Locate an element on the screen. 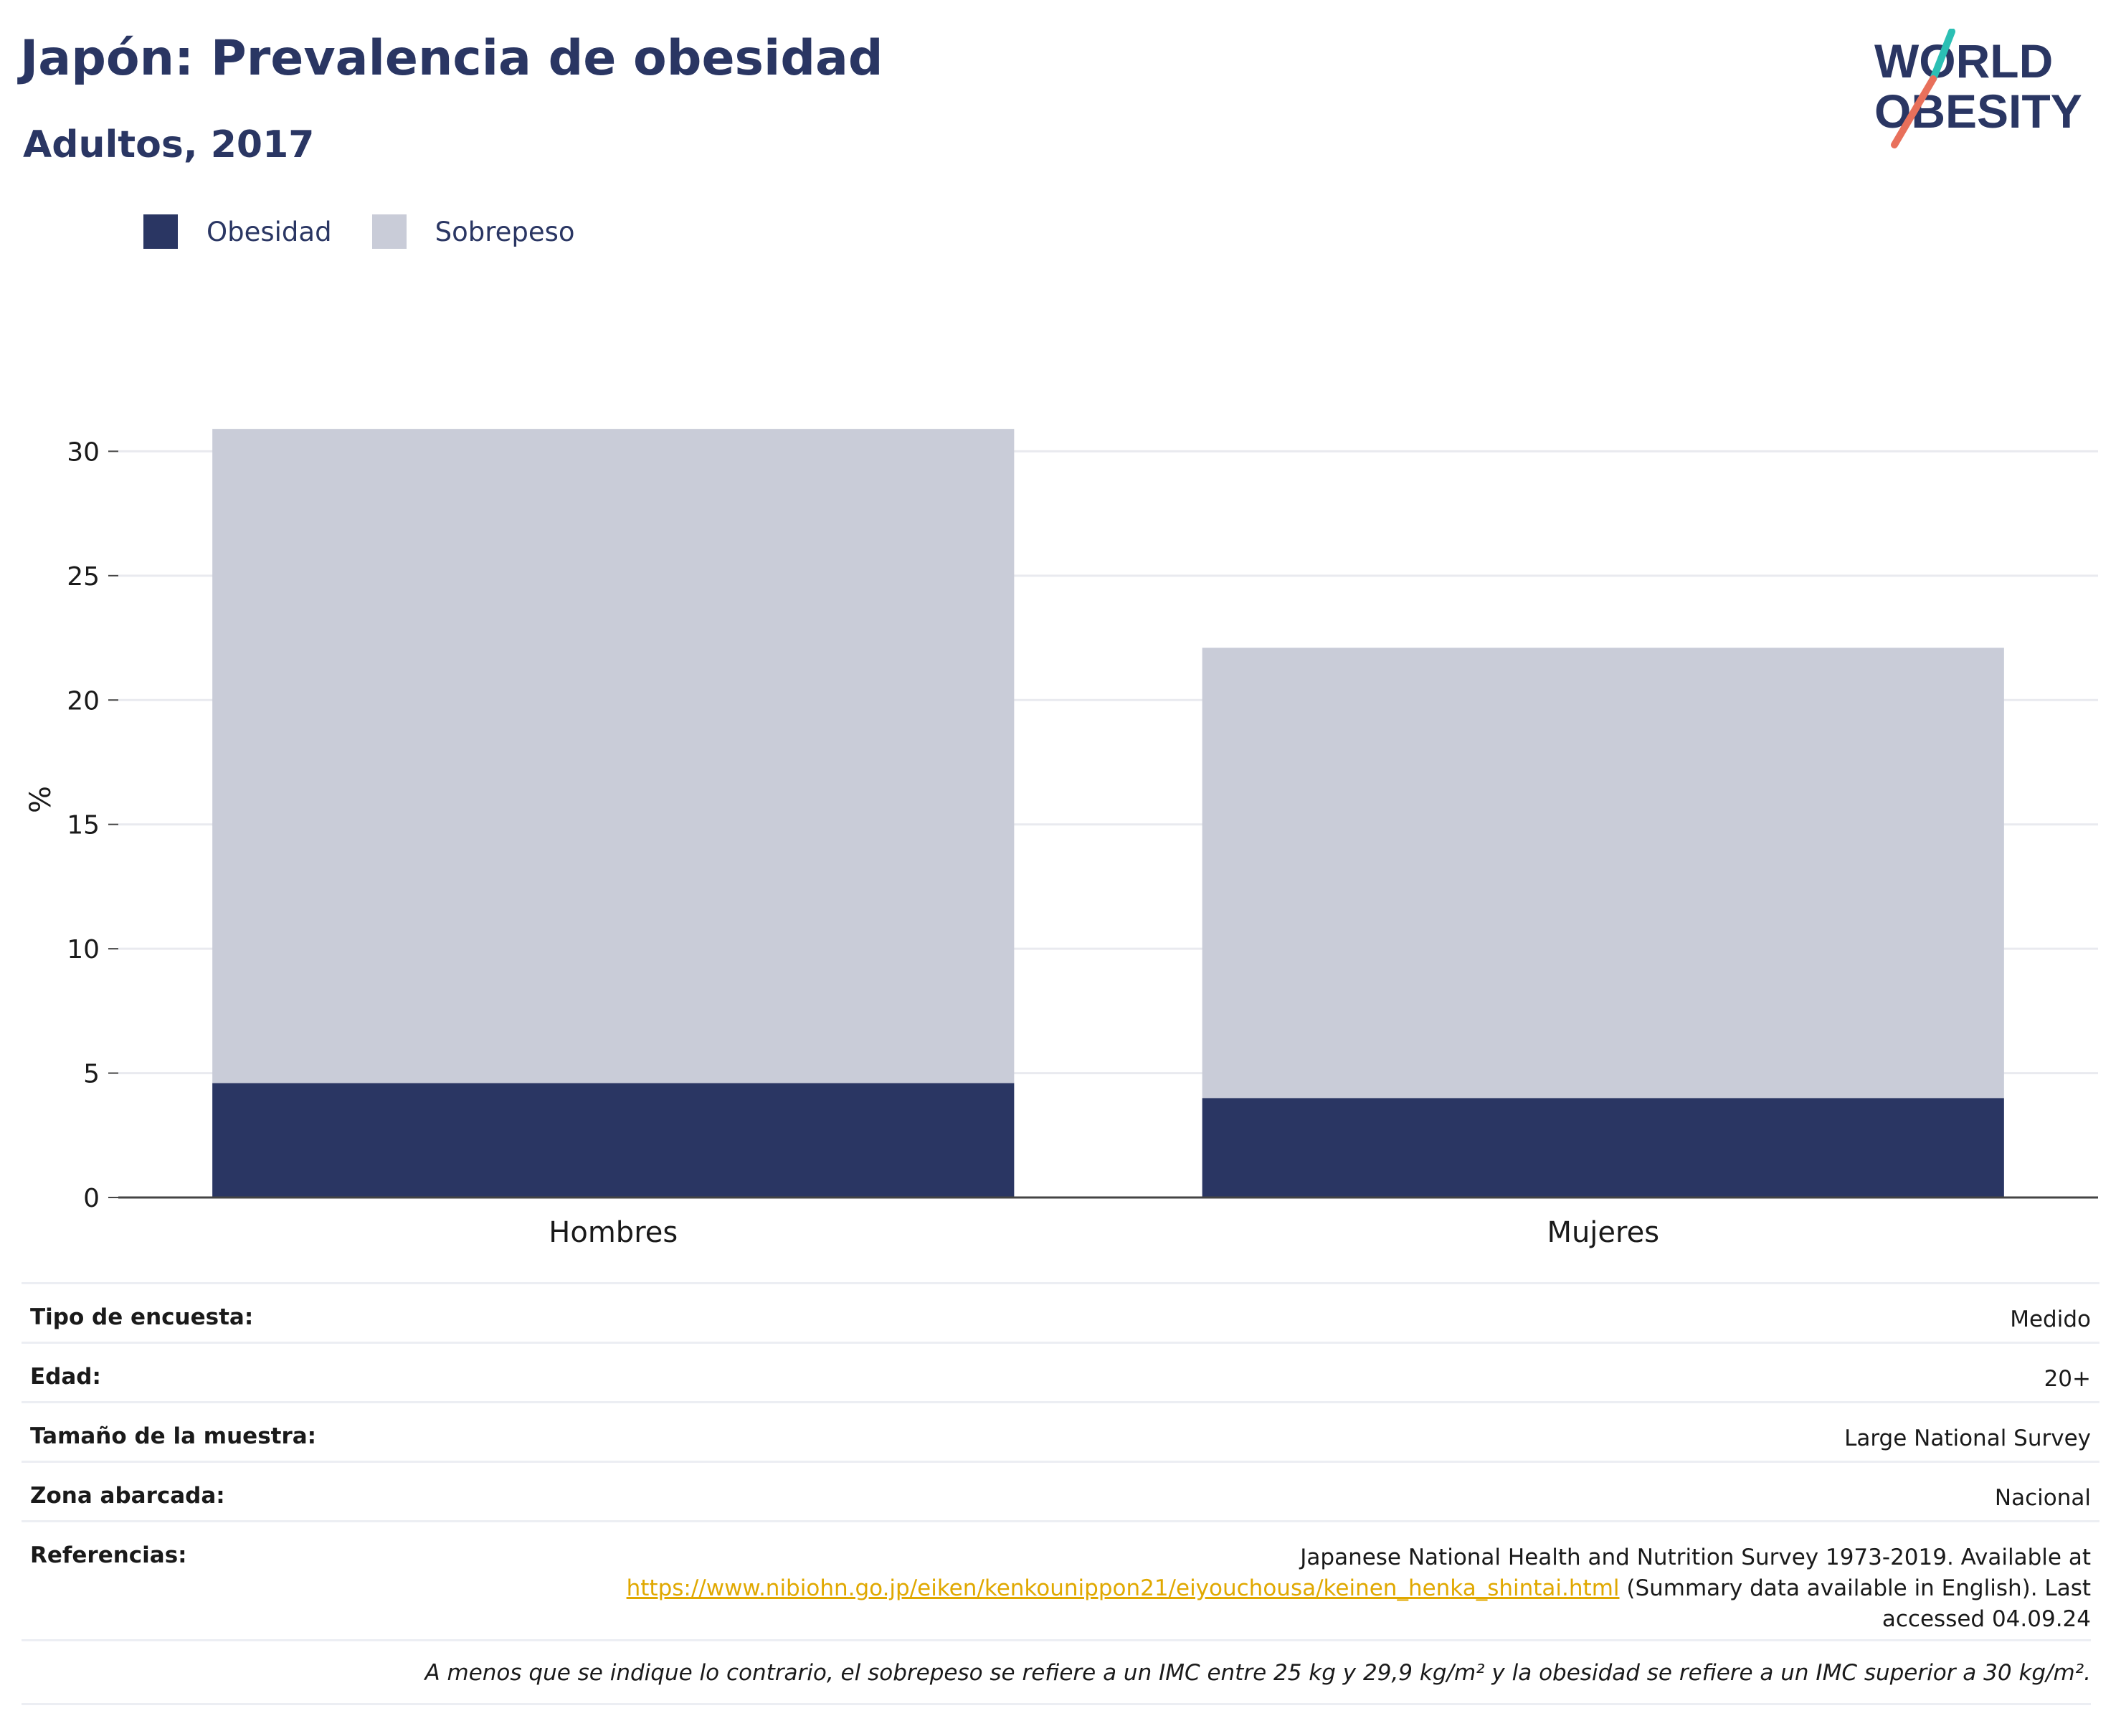 The height and width of the screenshot is (1736, 2121). info-key: Referencias: is located at coordinates (108, 1555).